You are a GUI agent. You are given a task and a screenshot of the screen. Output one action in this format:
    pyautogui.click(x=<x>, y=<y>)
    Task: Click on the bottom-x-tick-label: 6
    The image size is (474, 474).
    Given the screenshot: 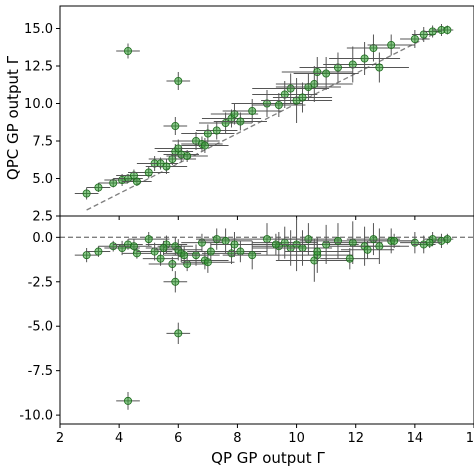 What is the action you would take?
    pyautogui.click(x=178, y=438)
    